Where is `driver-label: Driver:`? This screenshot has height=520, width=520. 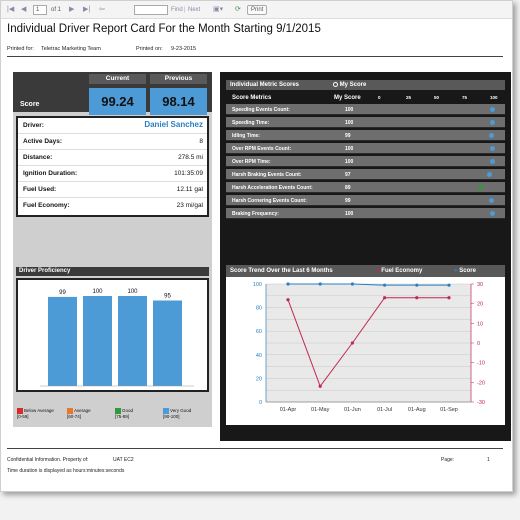
driver-label: Driver: is located at coordinates (33, 125).